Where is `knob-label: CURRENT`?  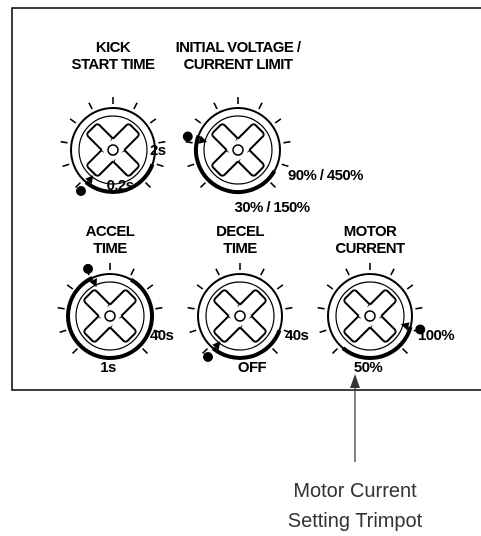
knob-label: CURRENT is located at coordinates (370, 248).